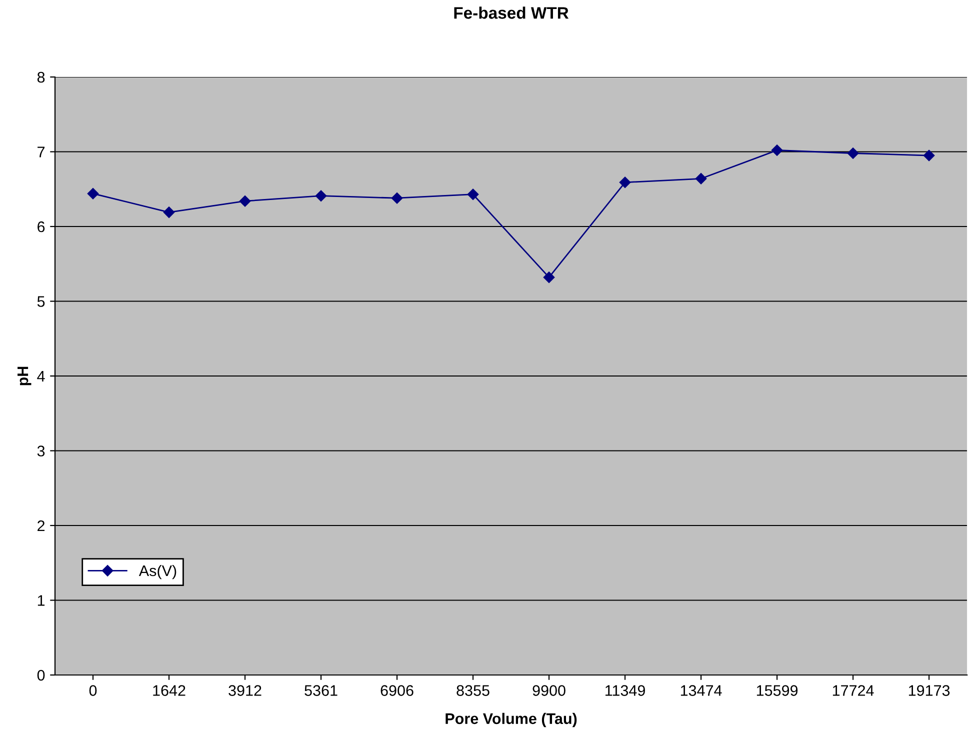 This screenshot has width=968, height=742. What do you see at coordinates (549, 690) in the screenshot?
I see `x-tick-label: 9900` at bounding box center [549, 690].